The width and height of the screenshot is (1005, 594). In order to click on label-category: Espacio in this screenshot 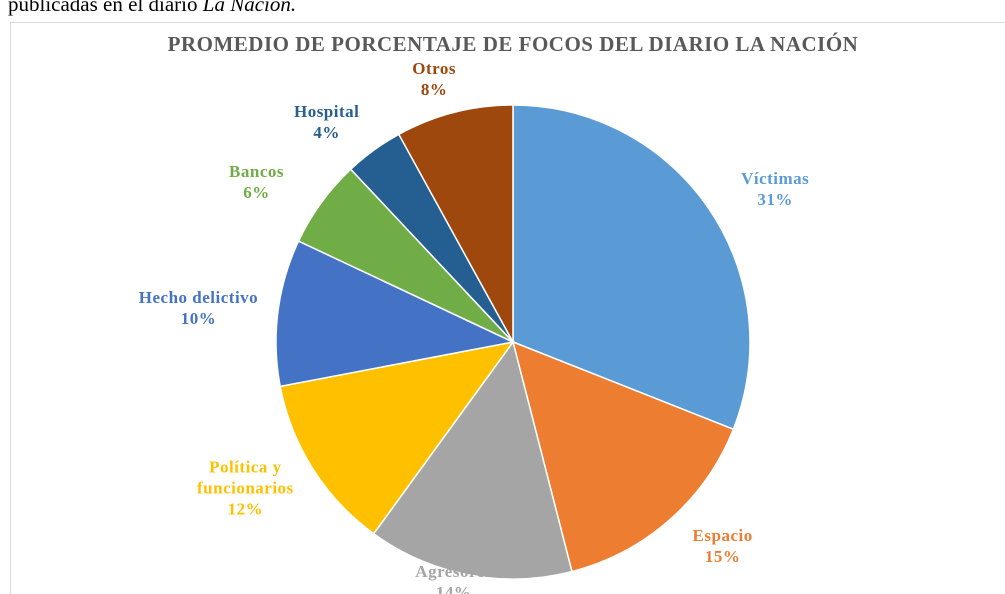, I will do `click(722, 536)`.